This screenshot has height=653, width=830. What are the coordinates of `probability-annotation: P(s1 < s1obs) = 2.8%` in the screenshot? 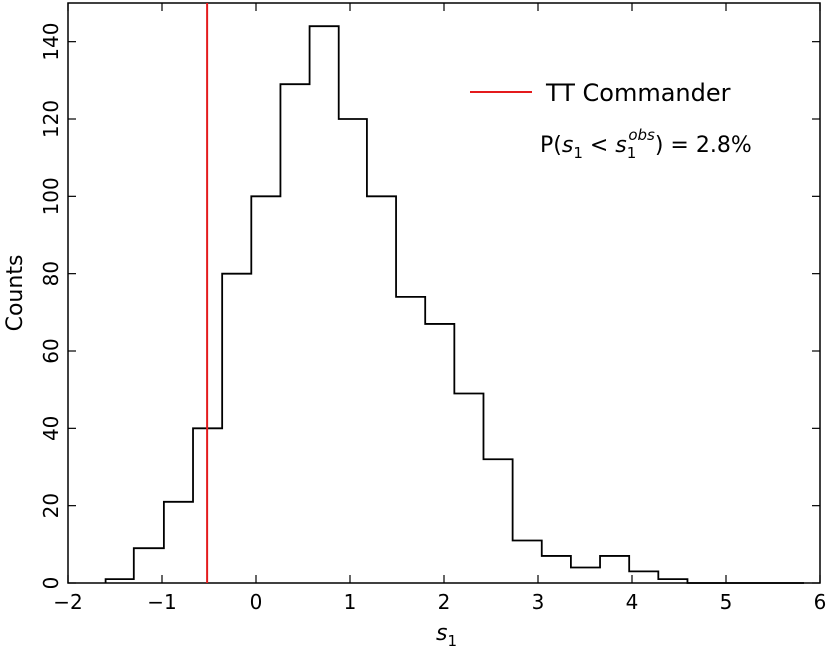 It's located at (646, 144).